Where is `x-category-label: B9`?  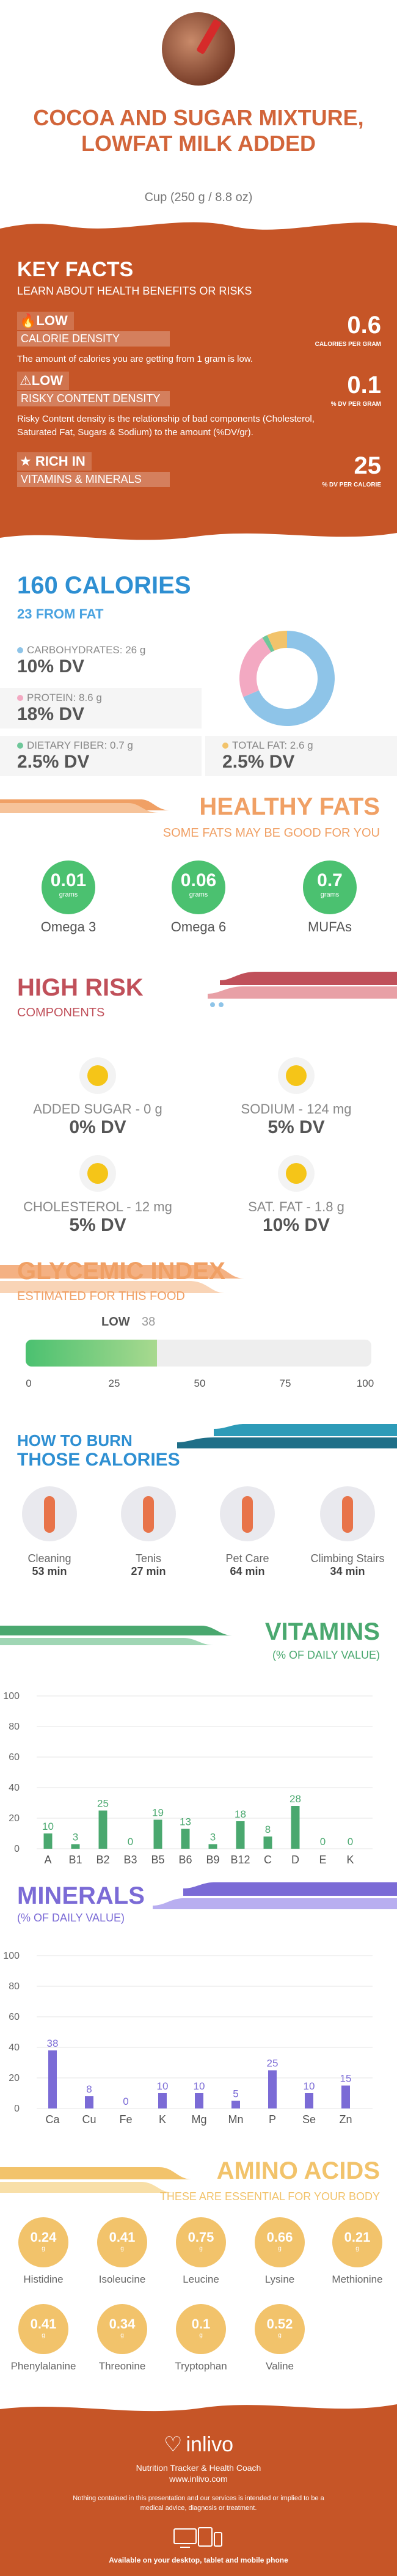
x-category-label: B9 is located at coordinates (212, 1860).